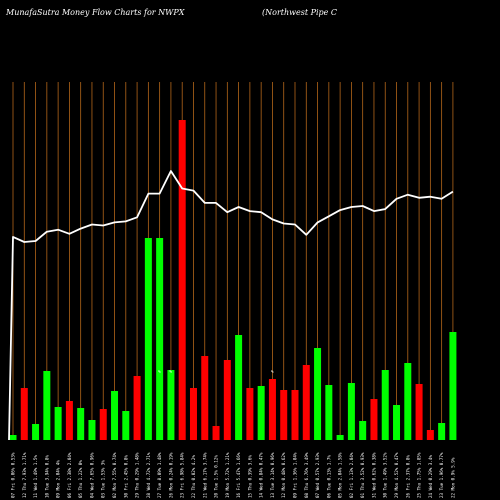  Describe the element at coordinates (317, 475) in the screenshot. I see `x-tick-label: 07 Wed 0.57% 2.93%` at that location.